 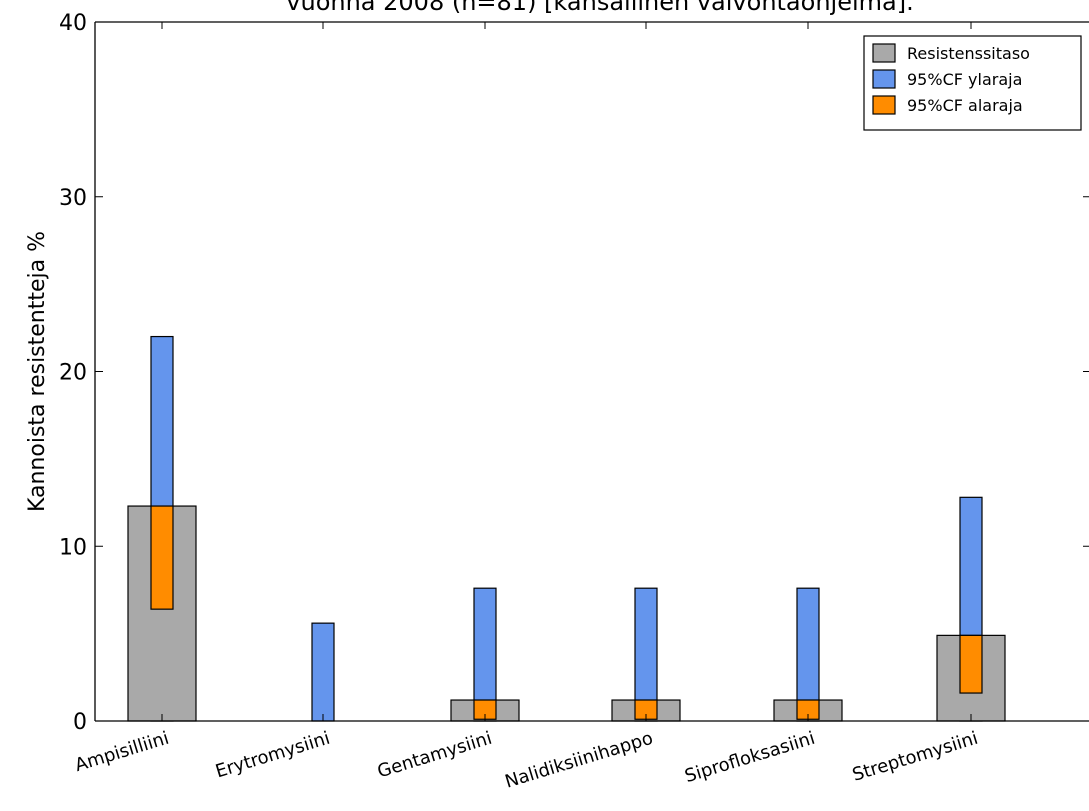 What do you see at coordinates (915, 757) in the screenshot?
I see `x-tick-label-5: Streptomysiini` at bounding box center [915, 757].